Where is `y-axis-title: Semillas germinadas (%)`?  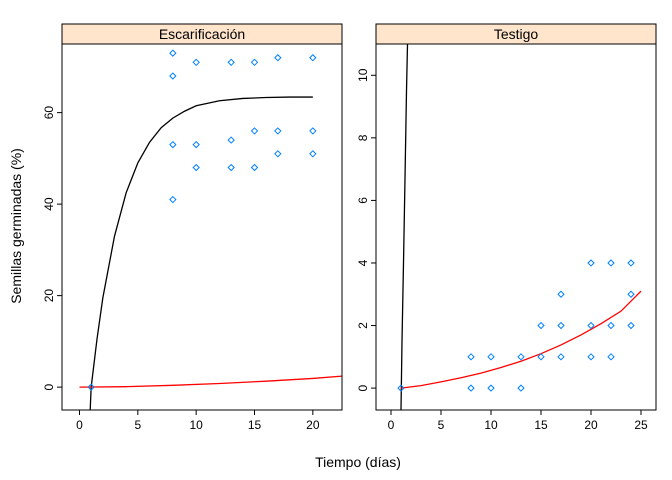
y-axis-title: Semillas germinadas (%) is located at coordinates (16, 226).